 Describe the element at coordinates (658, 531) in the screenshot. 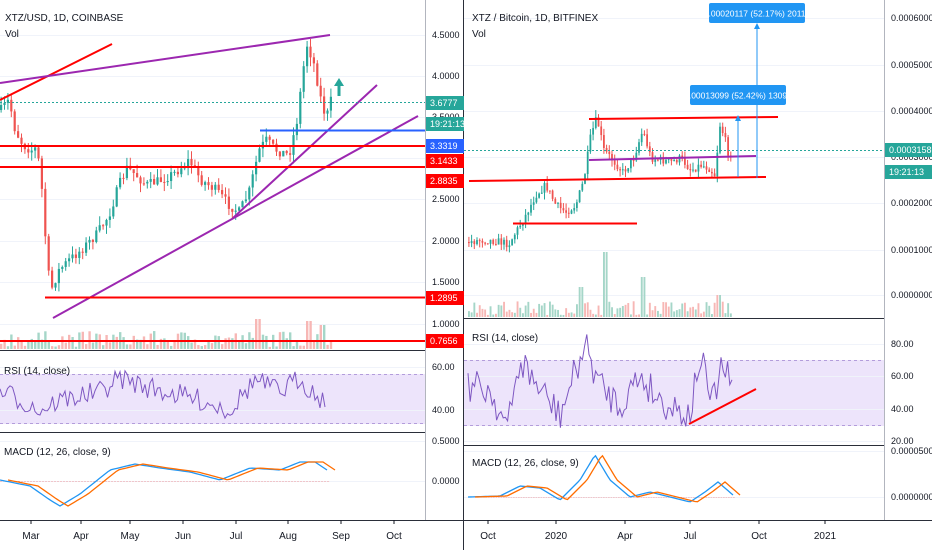

I see `right-time-axis: Oct 2020 Apr Jul Oct 2021` at that location.